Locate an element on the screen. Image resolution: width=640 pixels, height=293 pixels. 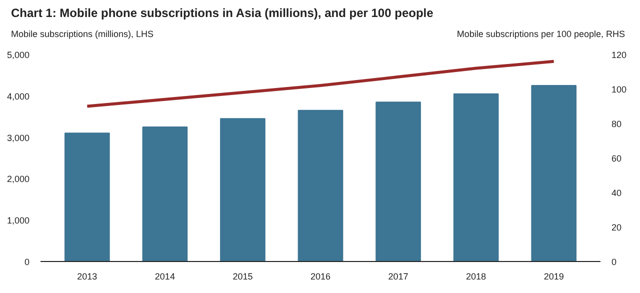
y-axis-title: Mobile subscriptions (millions), LHS is located at coordinates (82, 34).